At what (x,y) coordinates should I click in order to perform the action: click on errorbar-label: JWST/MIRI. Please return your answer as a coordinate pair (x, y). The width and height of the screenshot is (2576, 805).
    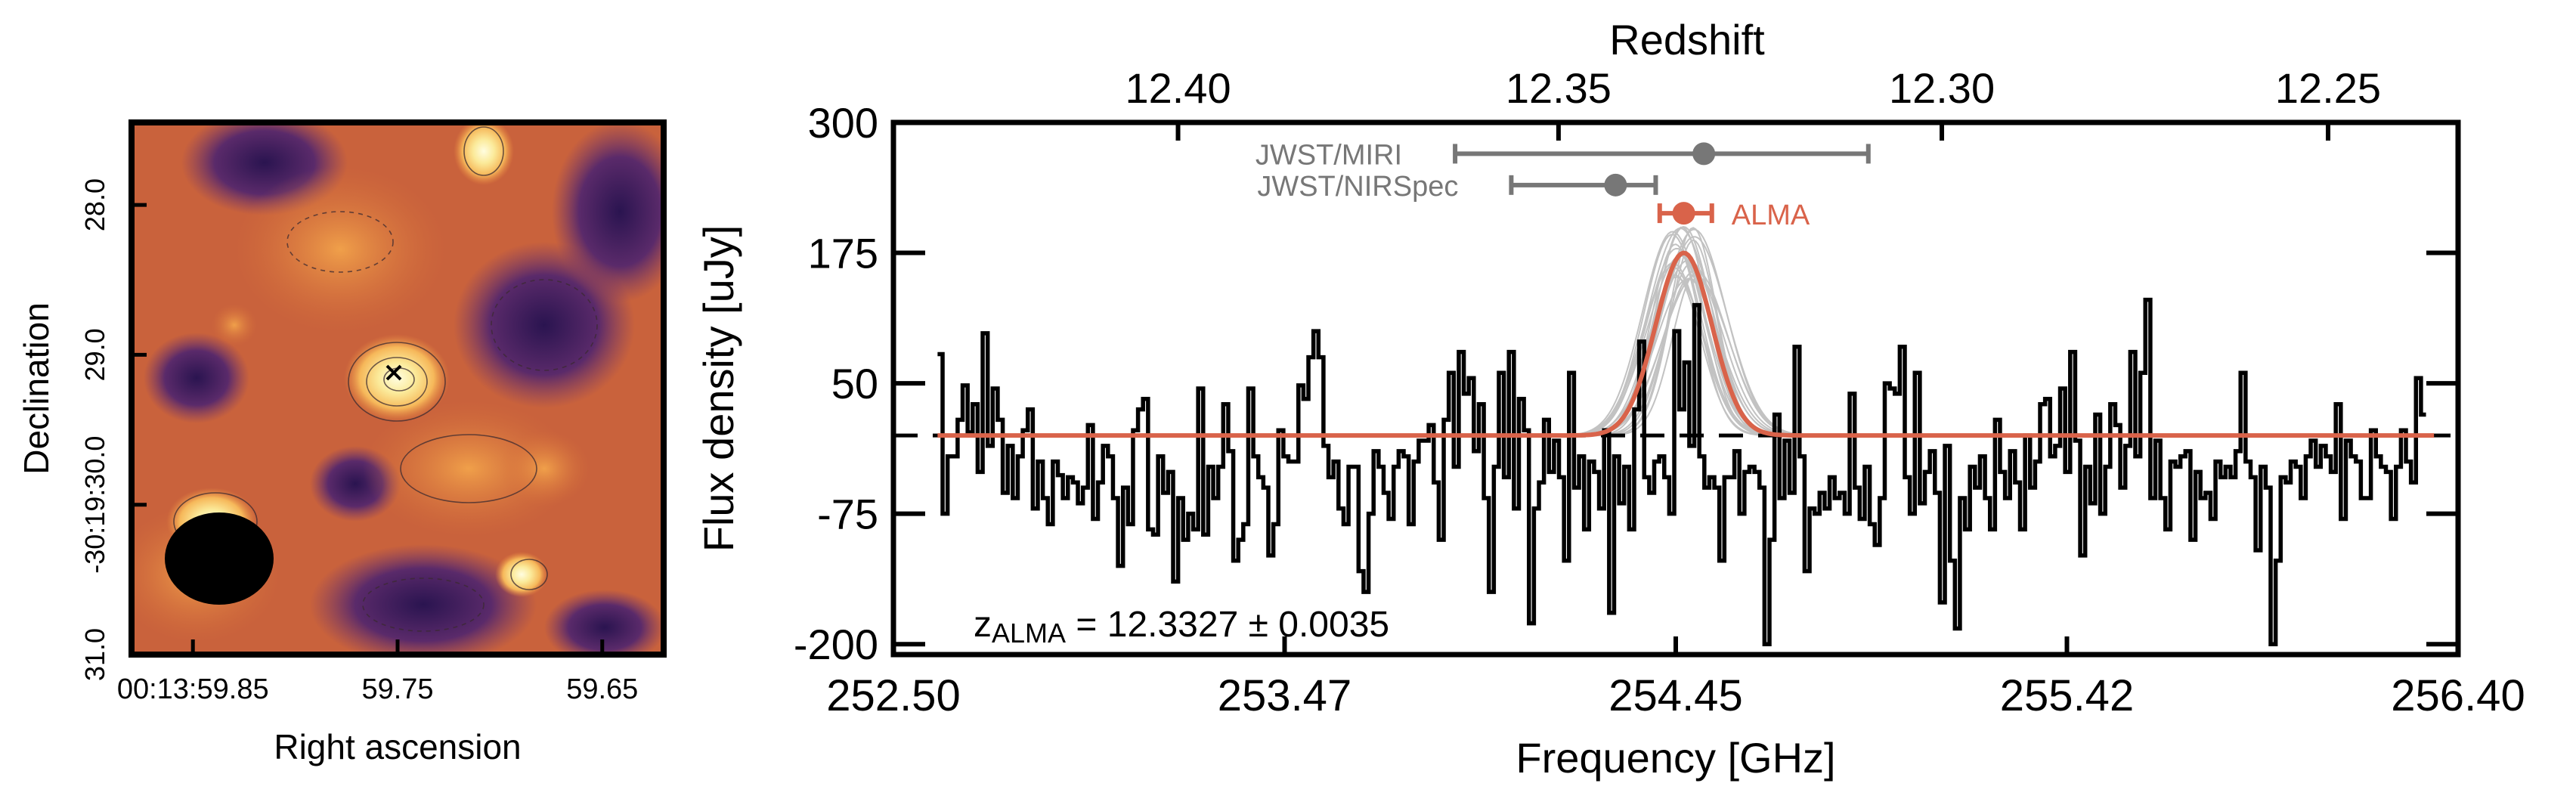
    Looking at the image, I should click on (1328, 155).